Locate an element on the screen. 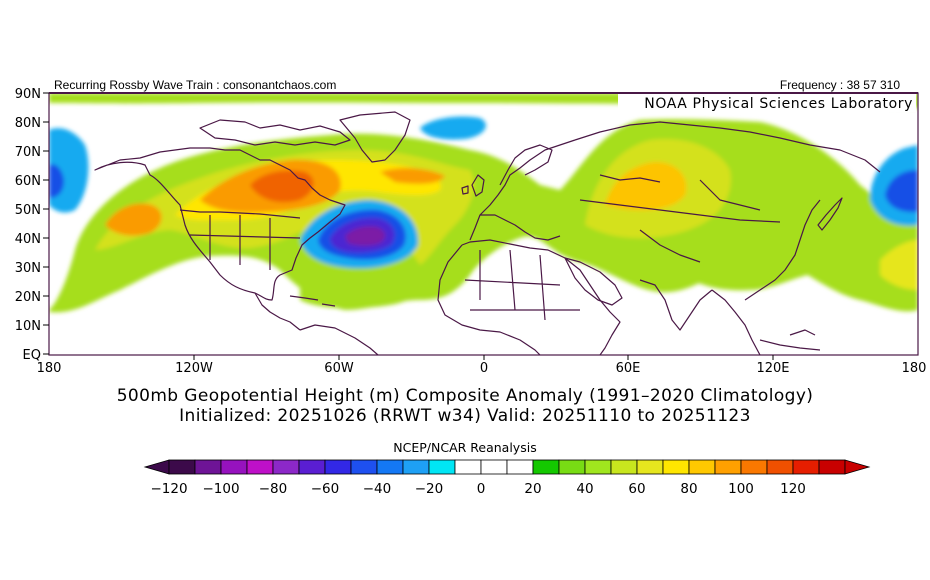 The width and height of the screenshot is (930, 580). lon-label: 60W is located at coordinates (339, 368).